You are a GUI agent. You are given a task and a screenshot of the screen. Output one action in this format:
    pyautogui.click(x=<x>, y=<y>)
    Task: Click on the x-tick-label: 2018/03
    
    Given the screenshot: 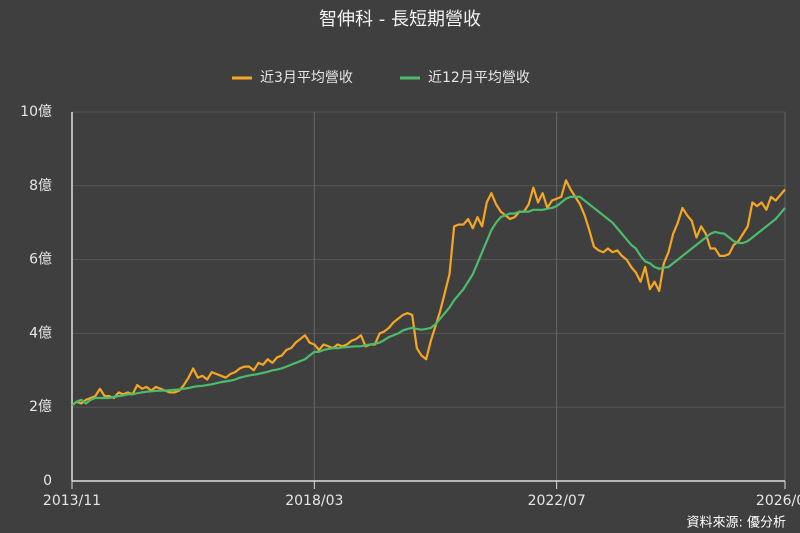 What is the action you would take?
    pyautogui.click(x=314, y=501)
    